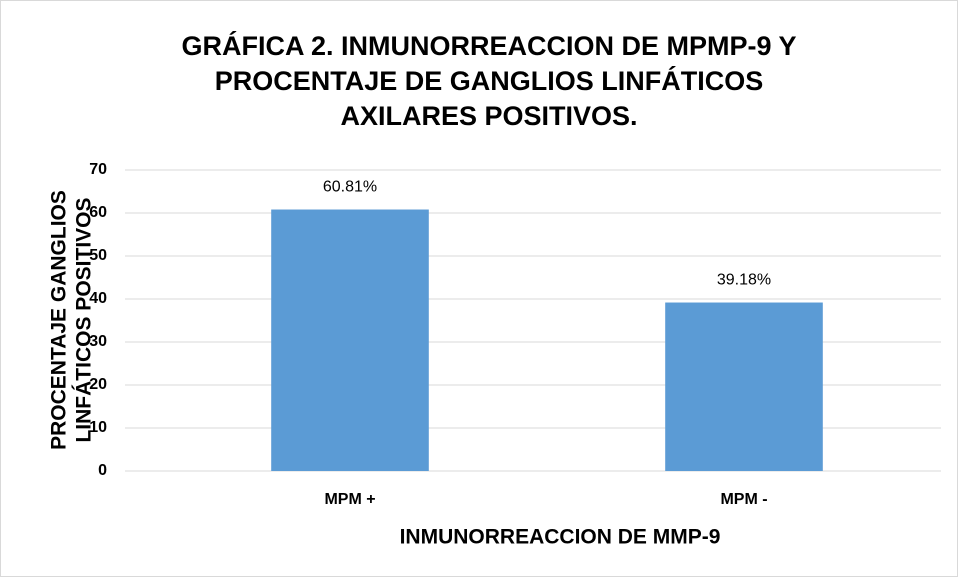 Image resolution: width=958 pixels, height=577 pixels. I want to click on y-tick-label: 20, so click(98, 384).